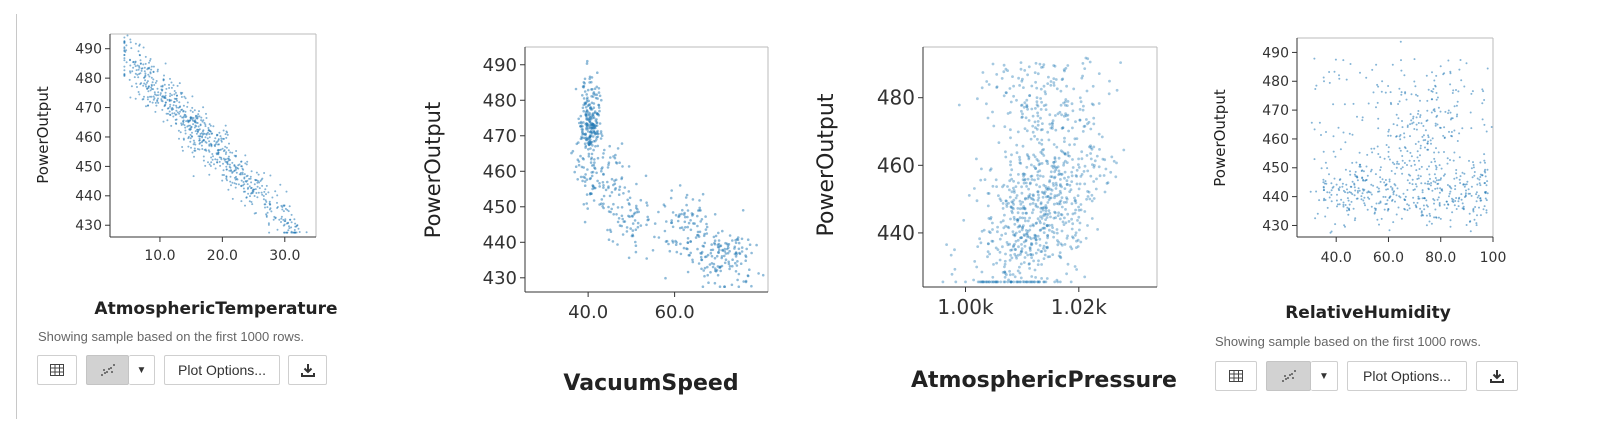  Describe the element at coordinates (433, 170) in the screenshot. I see `y-axis-title: PowerOutput` at that location.